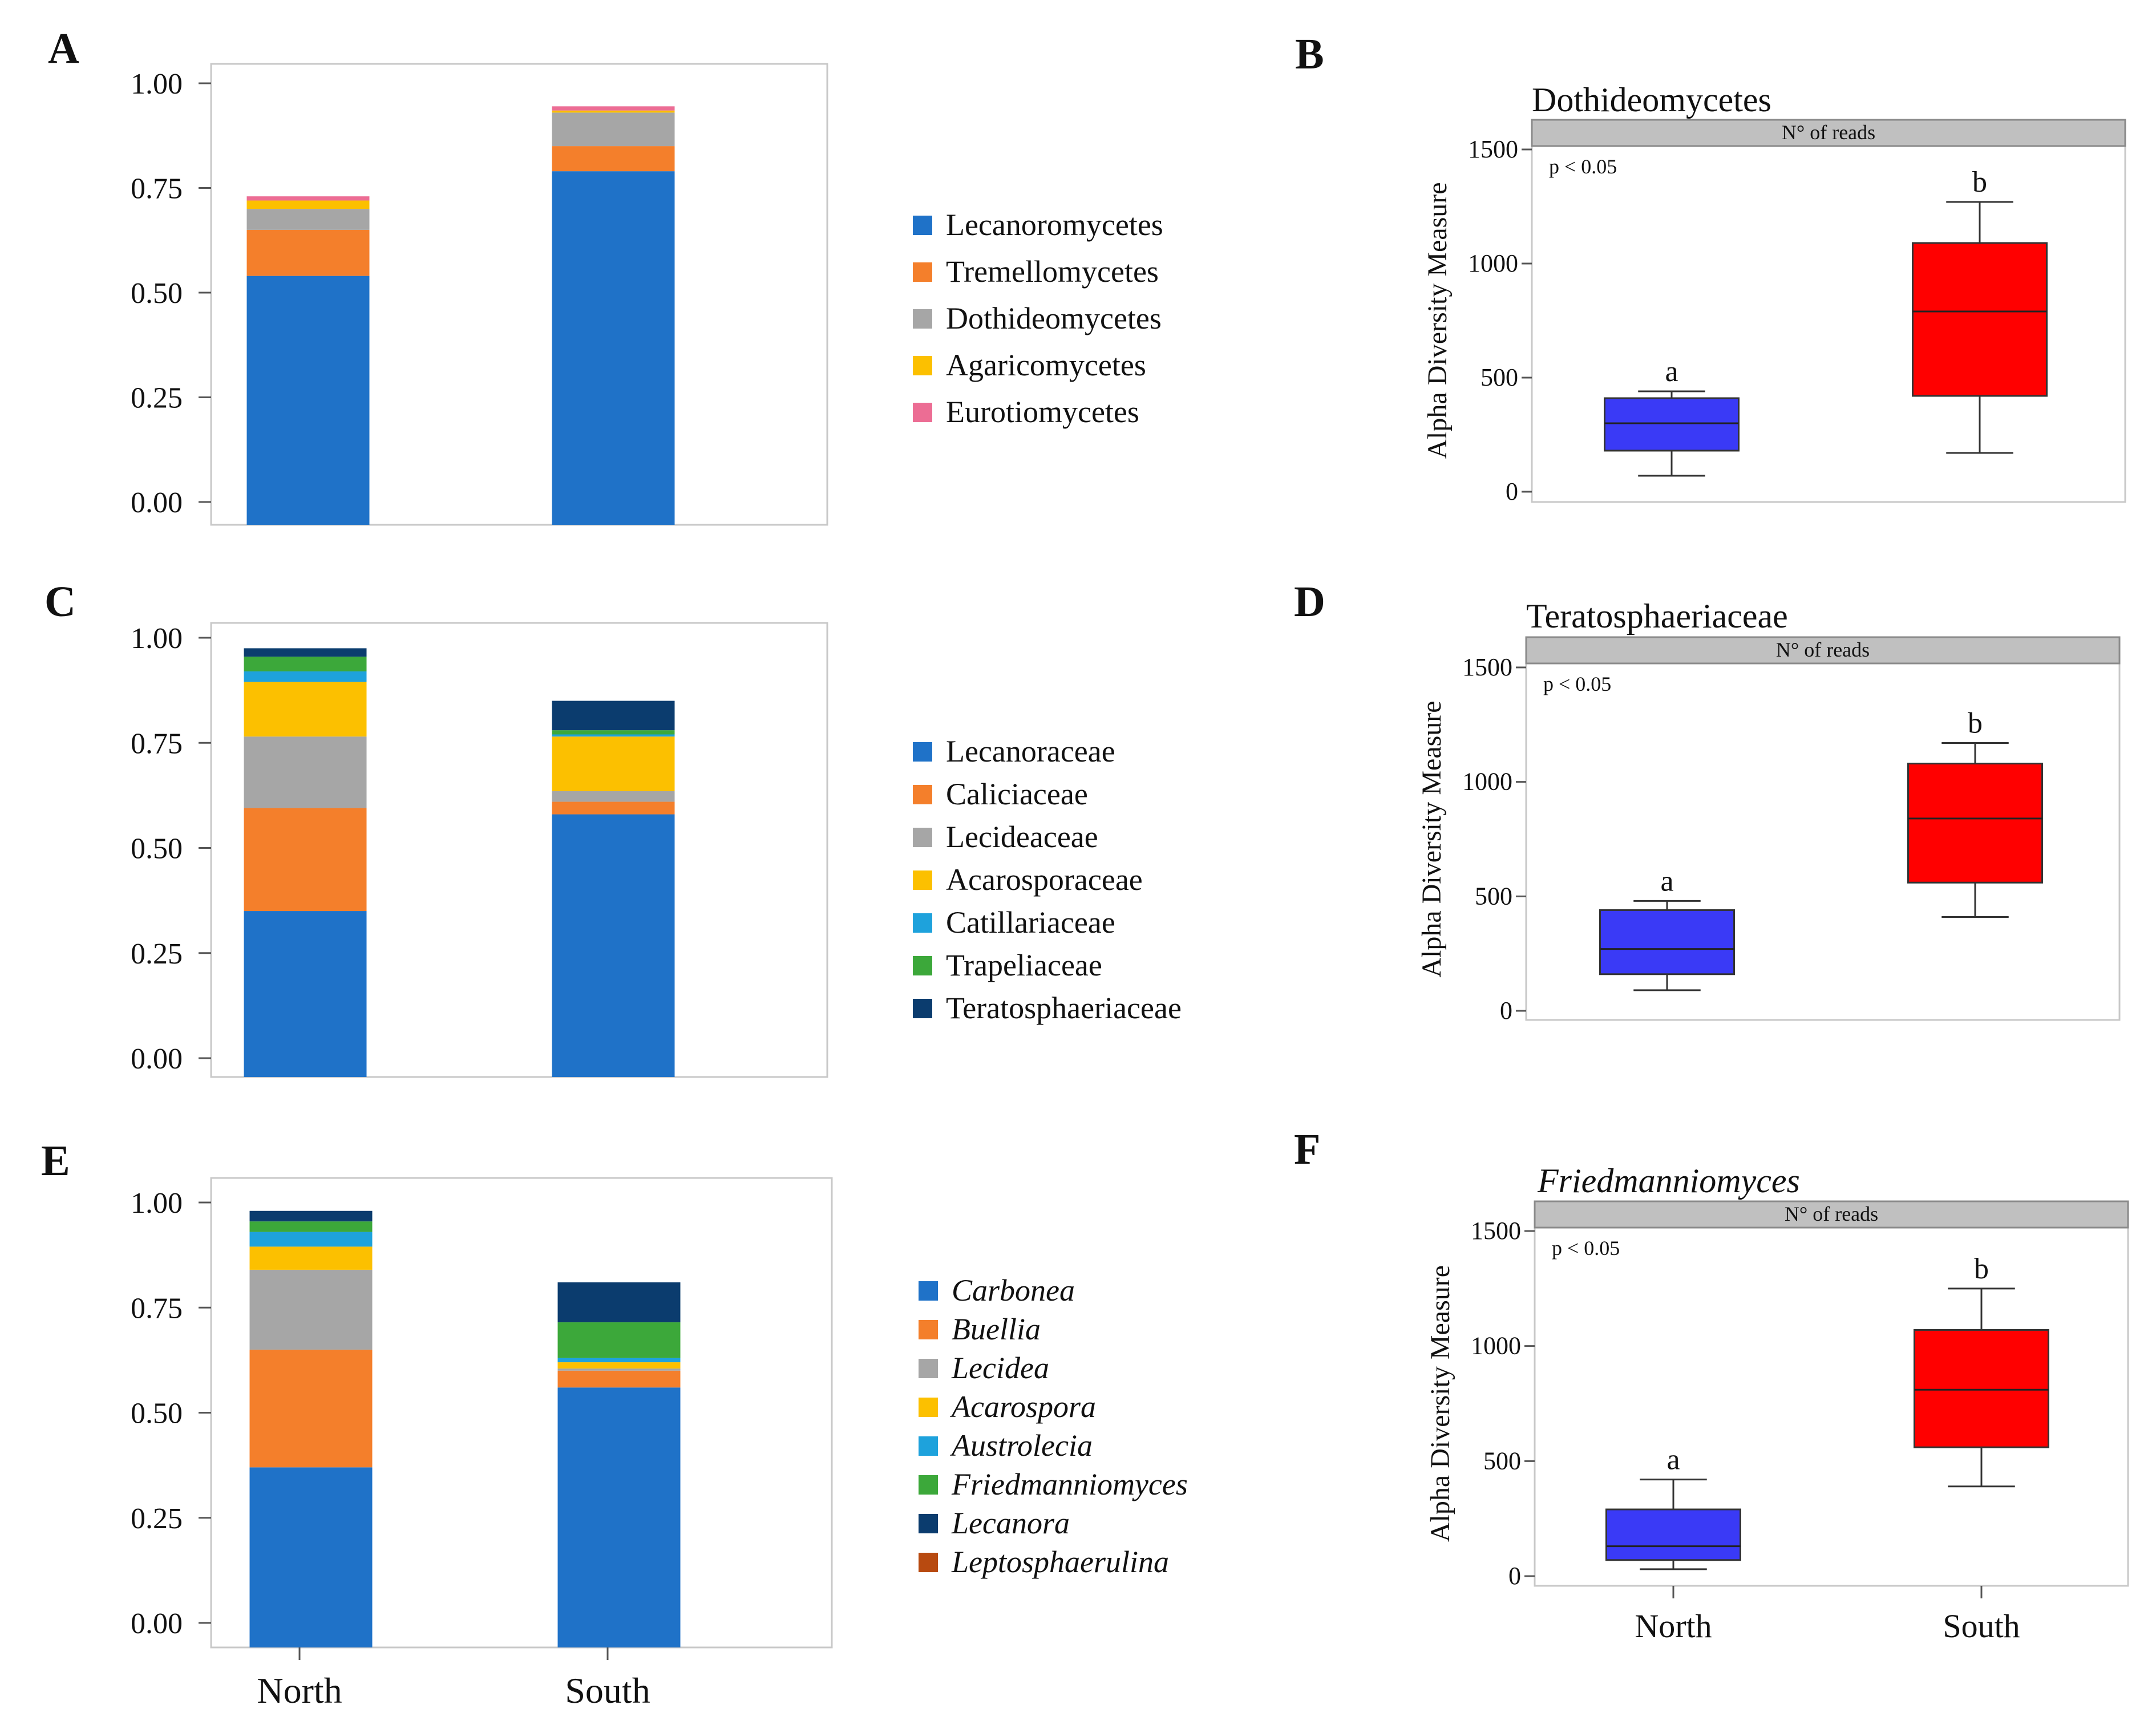 The image size is (2156, 1733). I want to click on bar-segment-lecideaceae-south, so click(613, 797).